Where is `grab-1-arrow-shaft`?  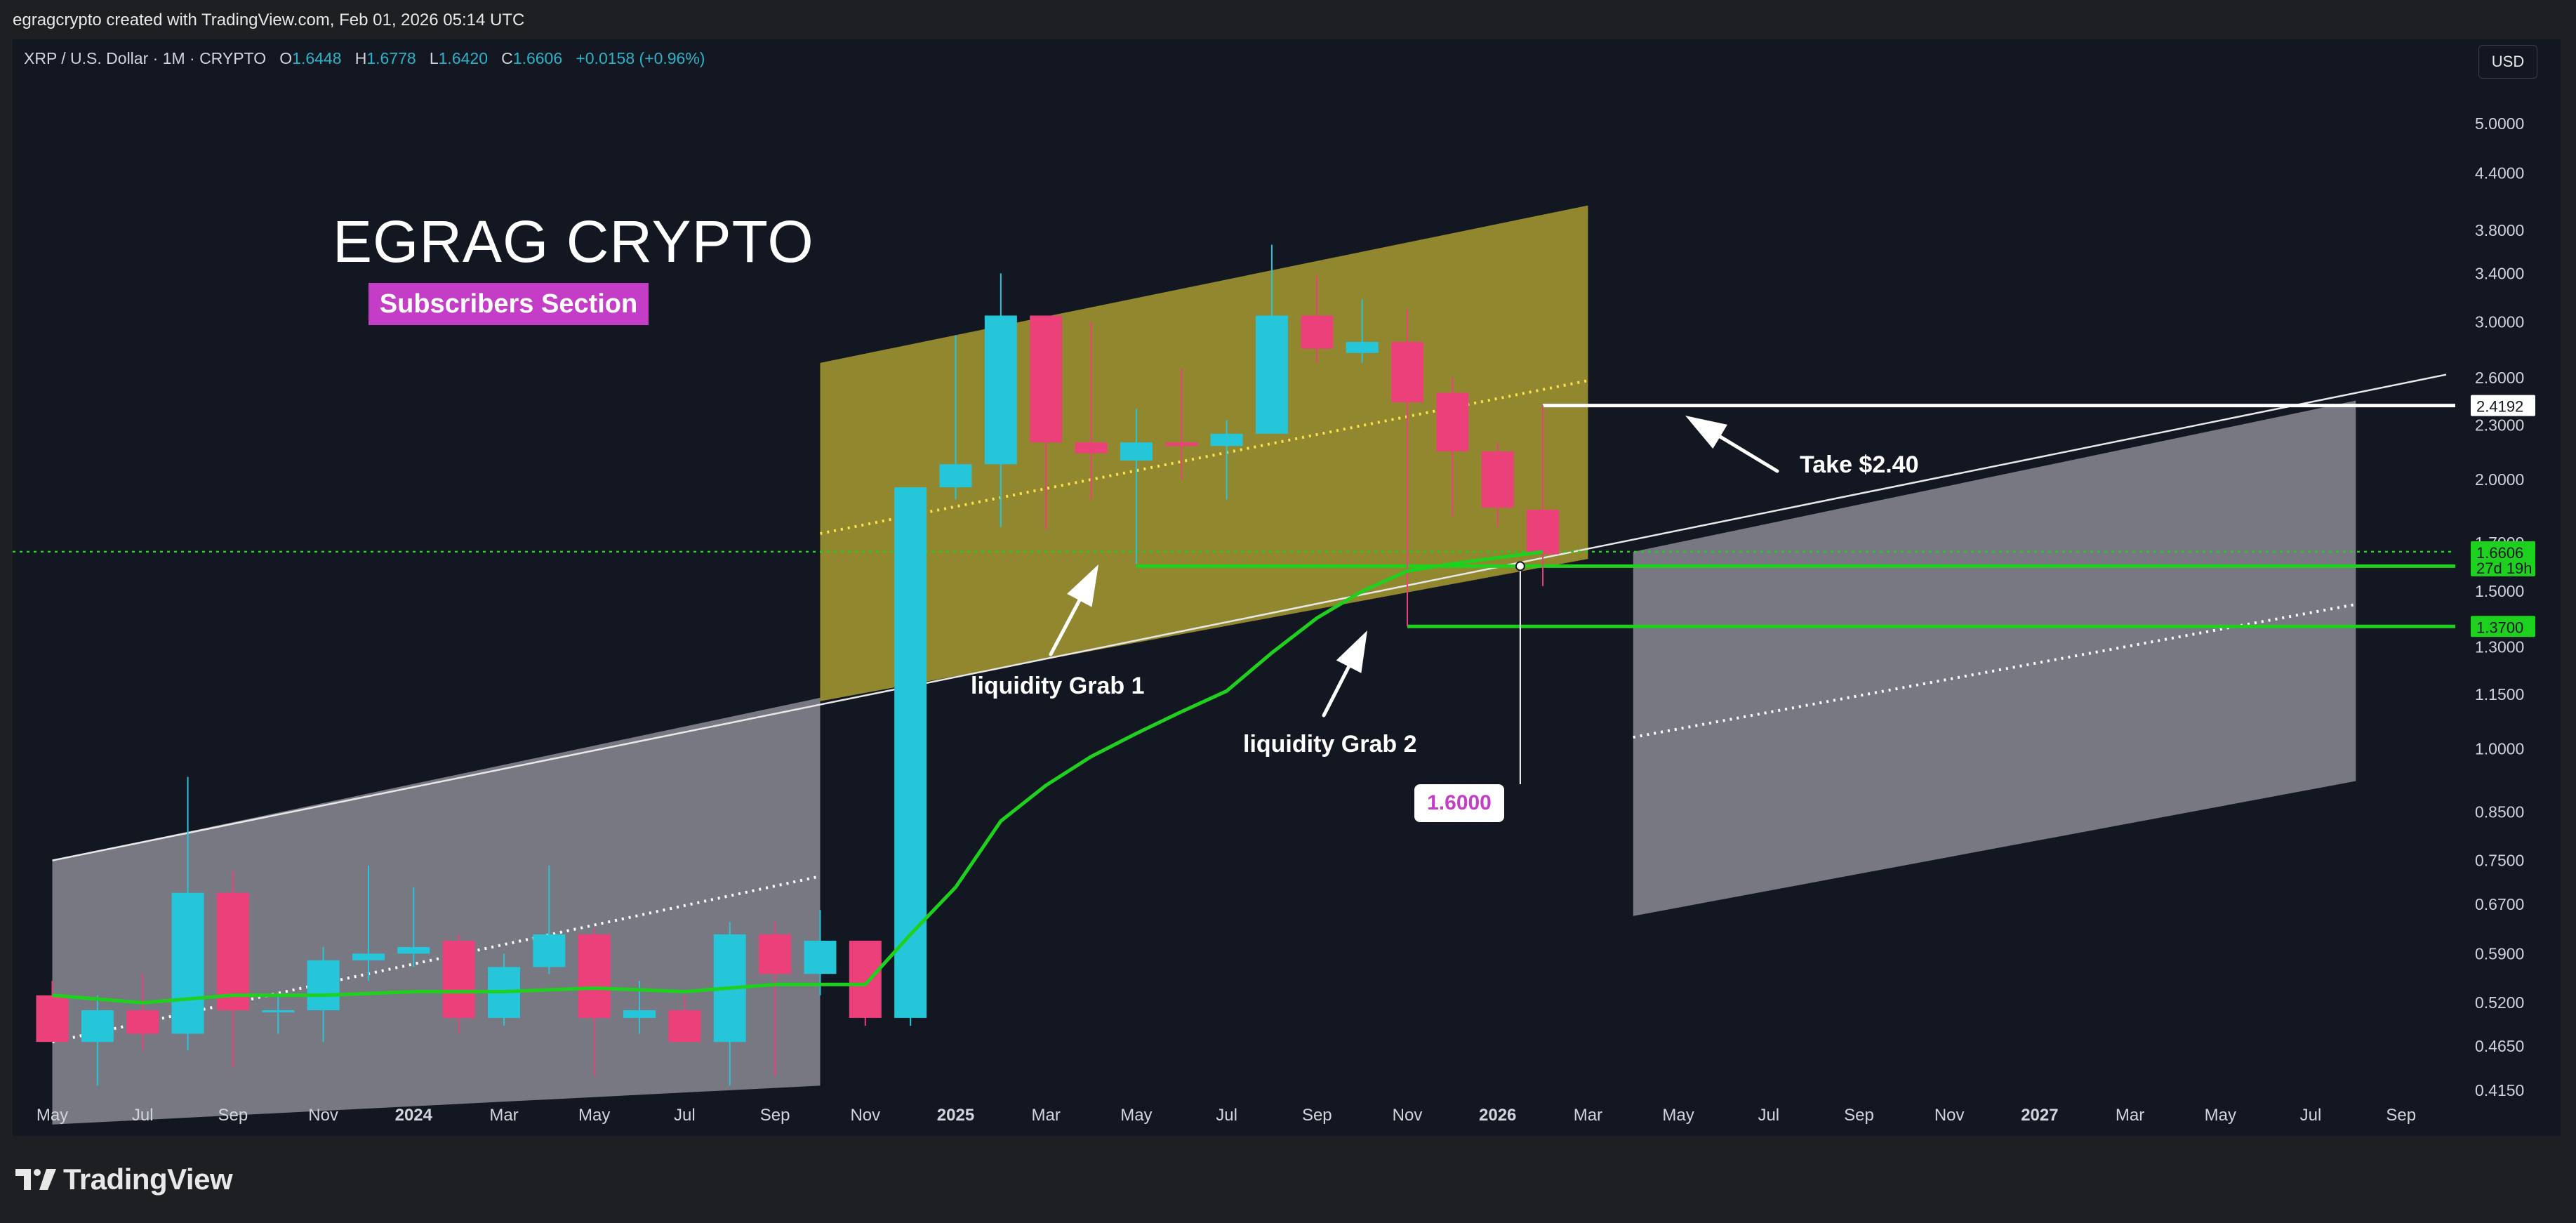 grab-1-arrow-shaft is located at coordinates (1066, 627).